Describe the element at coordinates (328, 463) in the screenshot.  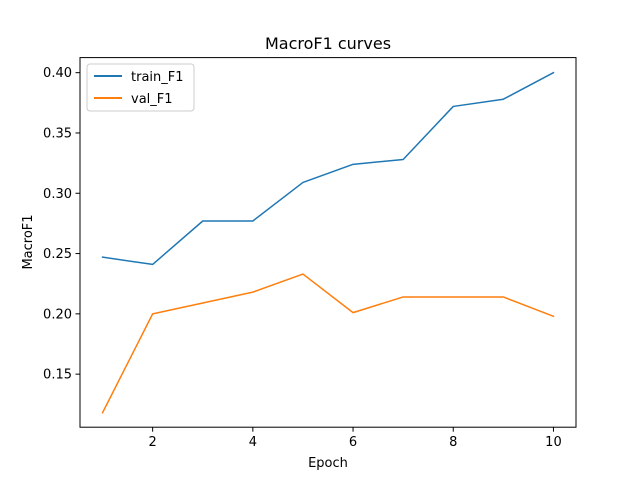
I see `x-axis-label: Epoch` at that location.